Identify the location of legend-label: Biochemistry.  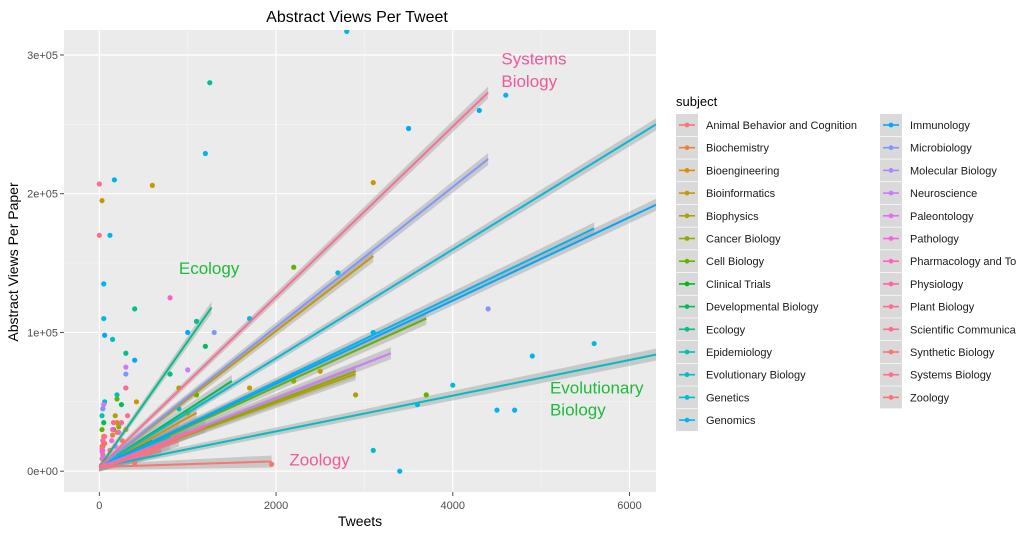
(737, 149).